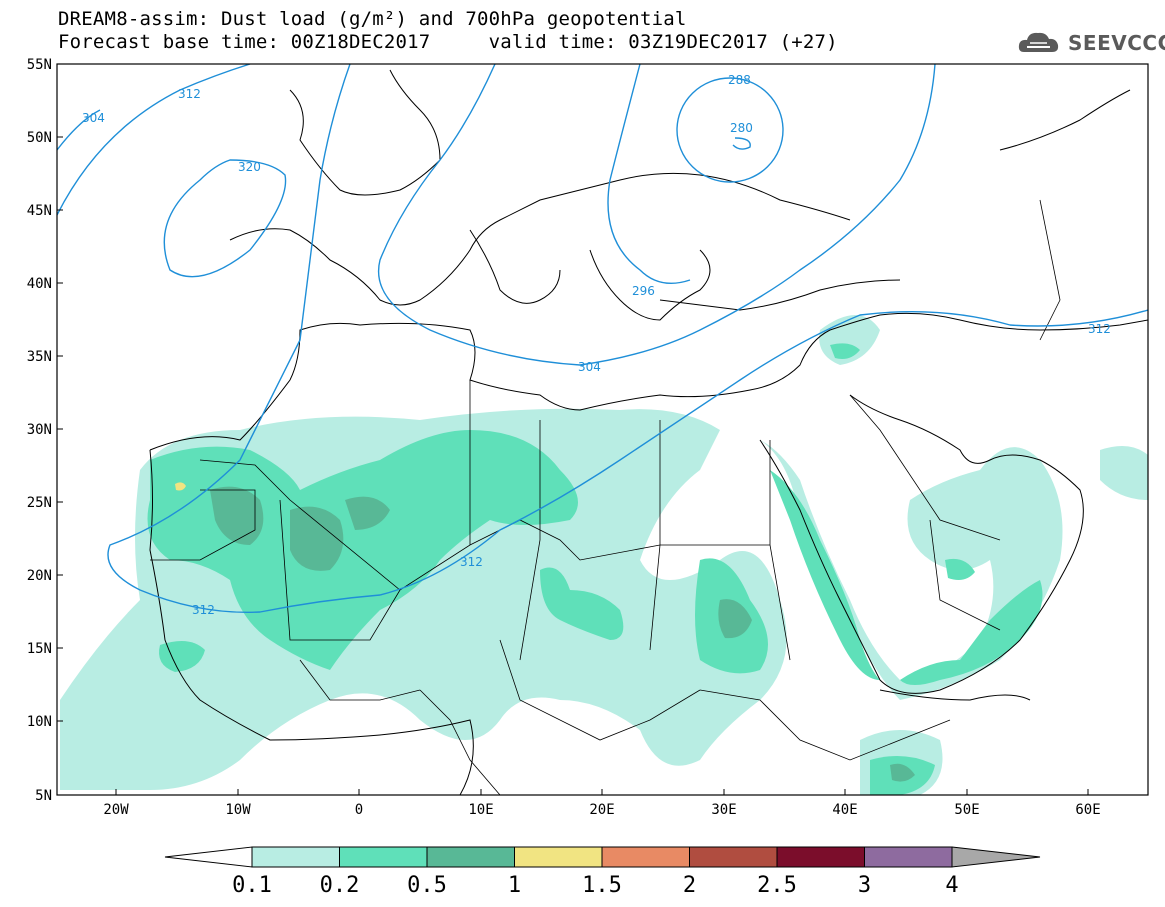  What do you see at coordinates (252, 885) in the screenshot?
I see `colorbar-label: 0.1` at bounding box center [252, 885].